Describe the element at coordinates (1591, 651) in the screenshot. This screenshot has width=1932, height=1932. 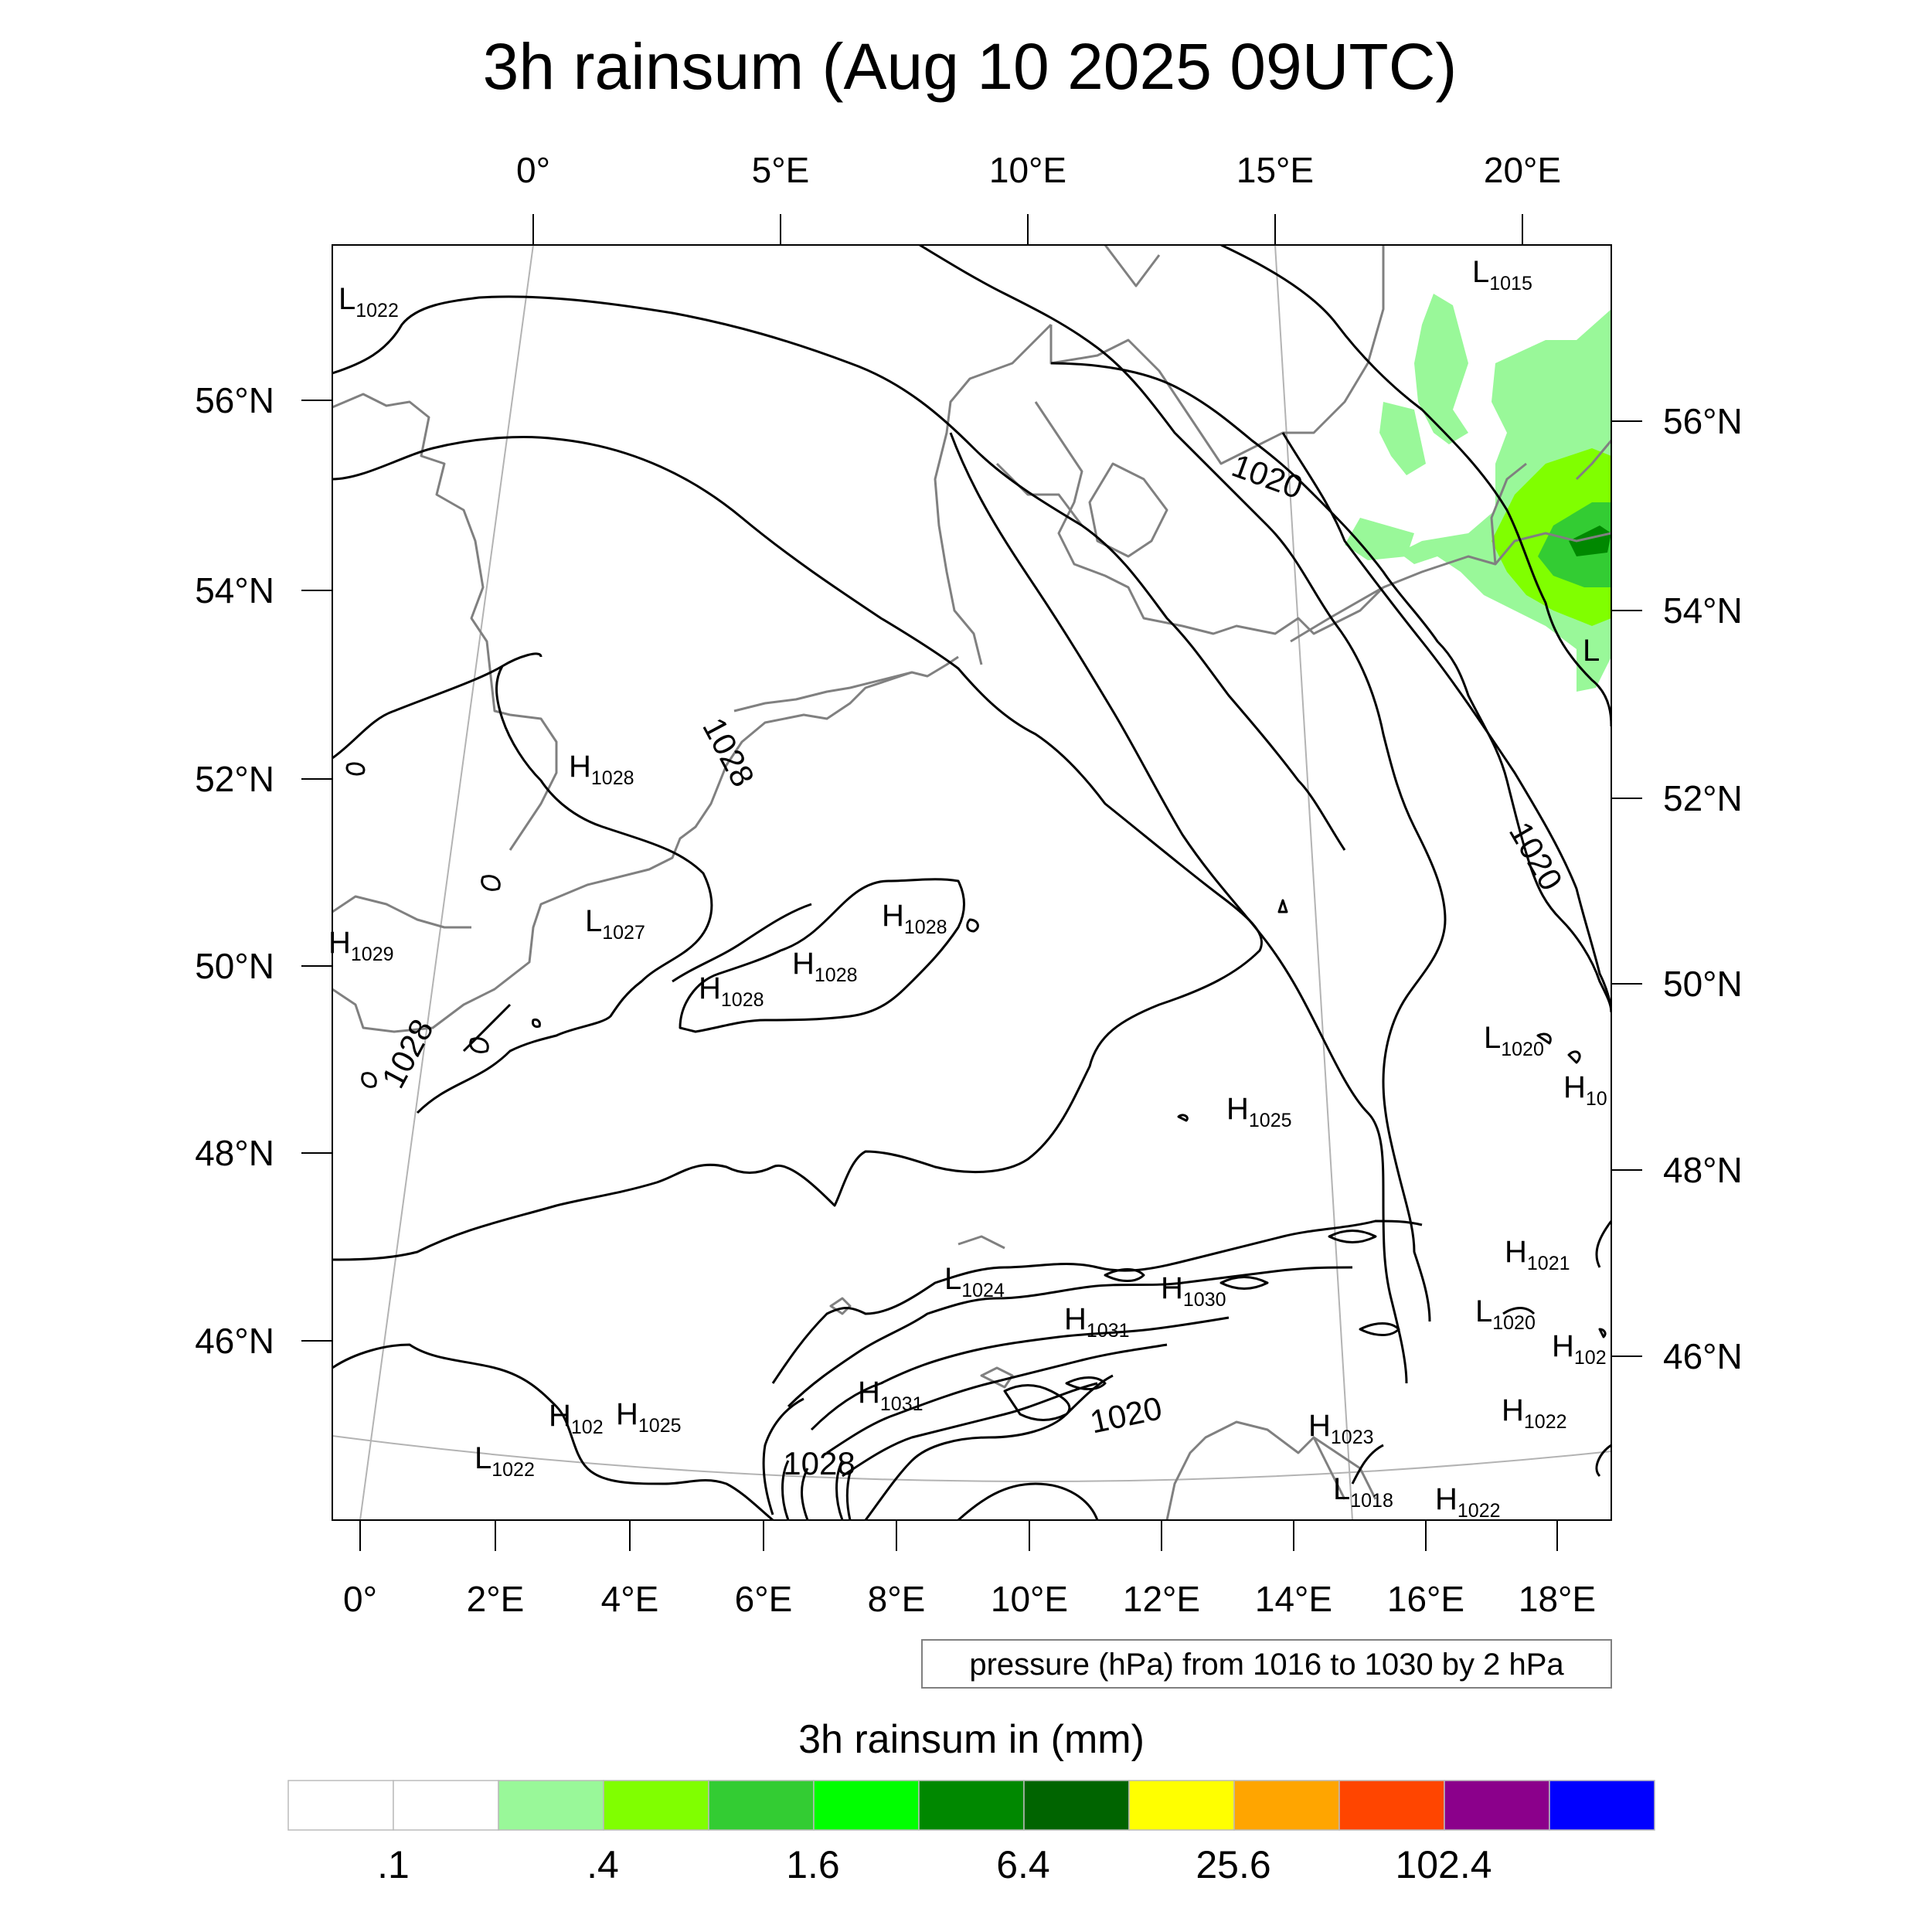
I see `pressure-center-label: L` at that location.